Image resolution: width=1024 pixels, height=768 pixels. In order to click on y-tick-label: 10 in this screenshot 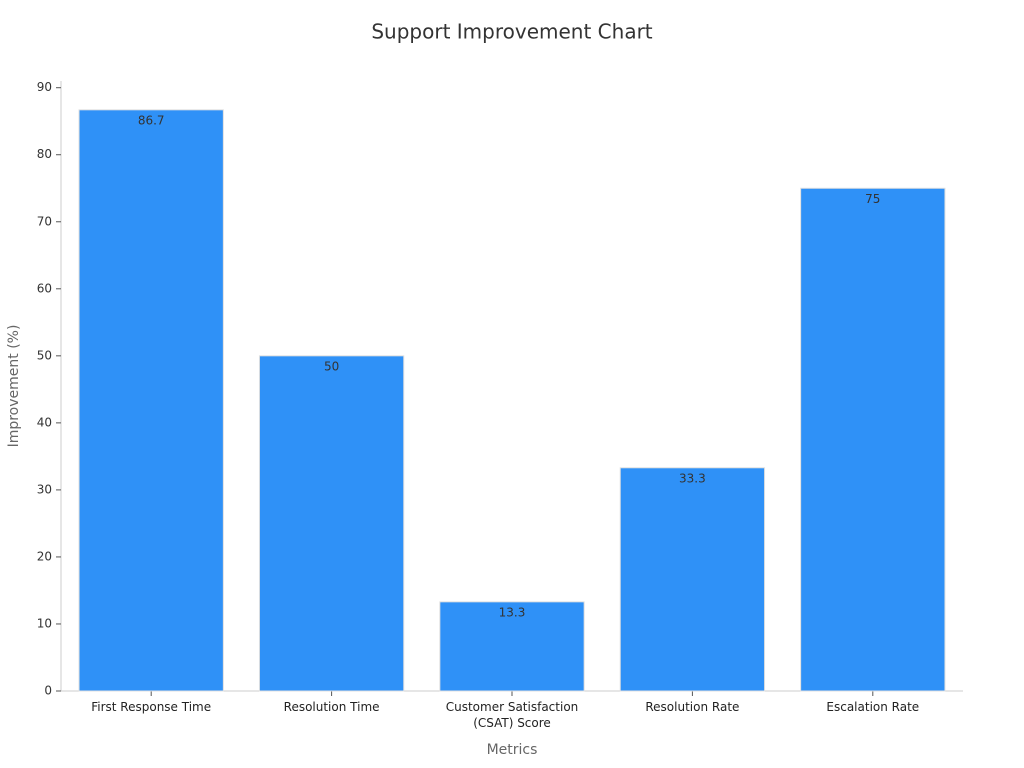, I will do `click(44, 623)`.